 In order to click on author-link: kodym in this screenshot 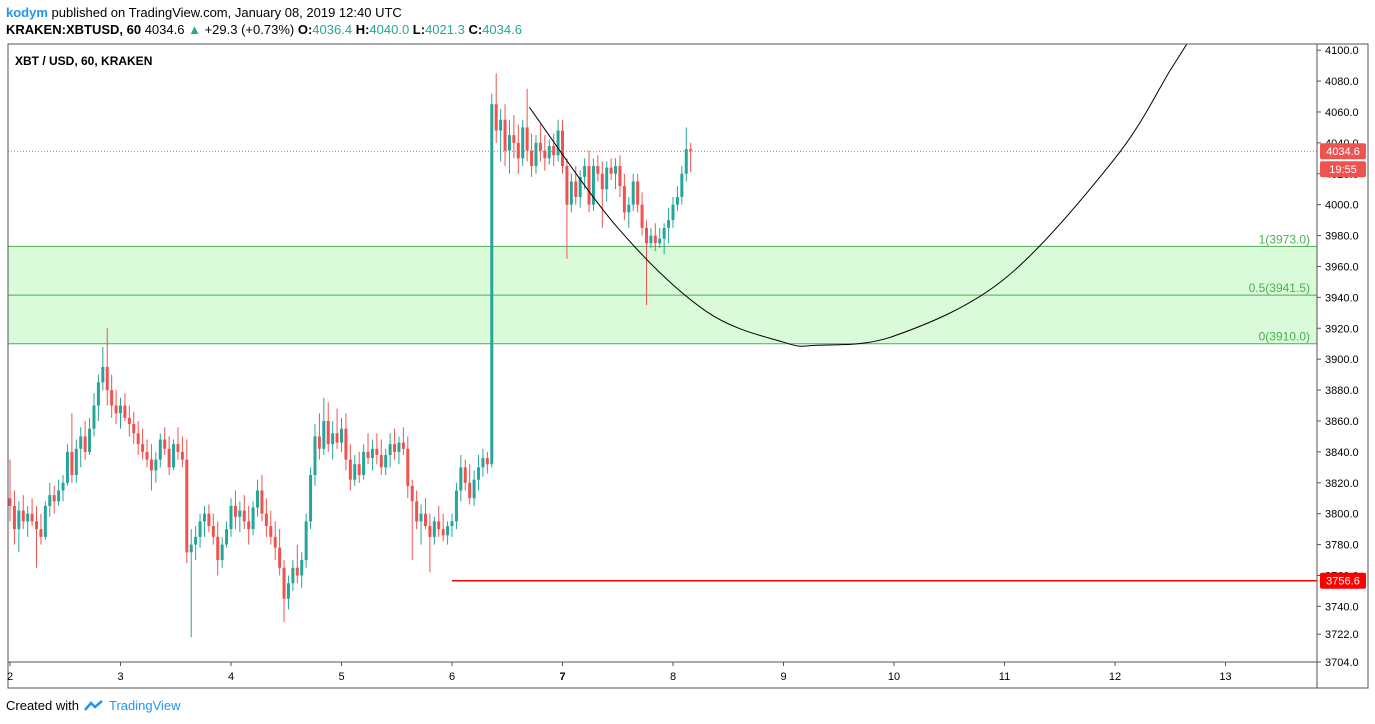, I will do `click(27, 12)`.